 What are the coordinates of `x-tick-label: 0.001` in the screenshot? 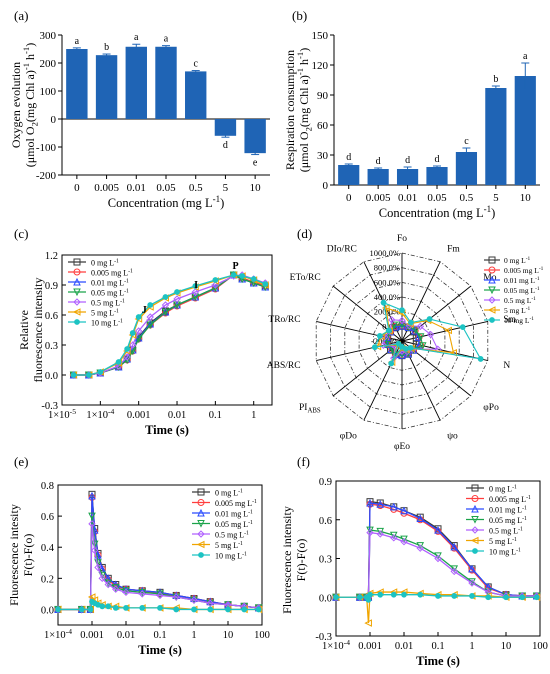 It's located at (139, 415).